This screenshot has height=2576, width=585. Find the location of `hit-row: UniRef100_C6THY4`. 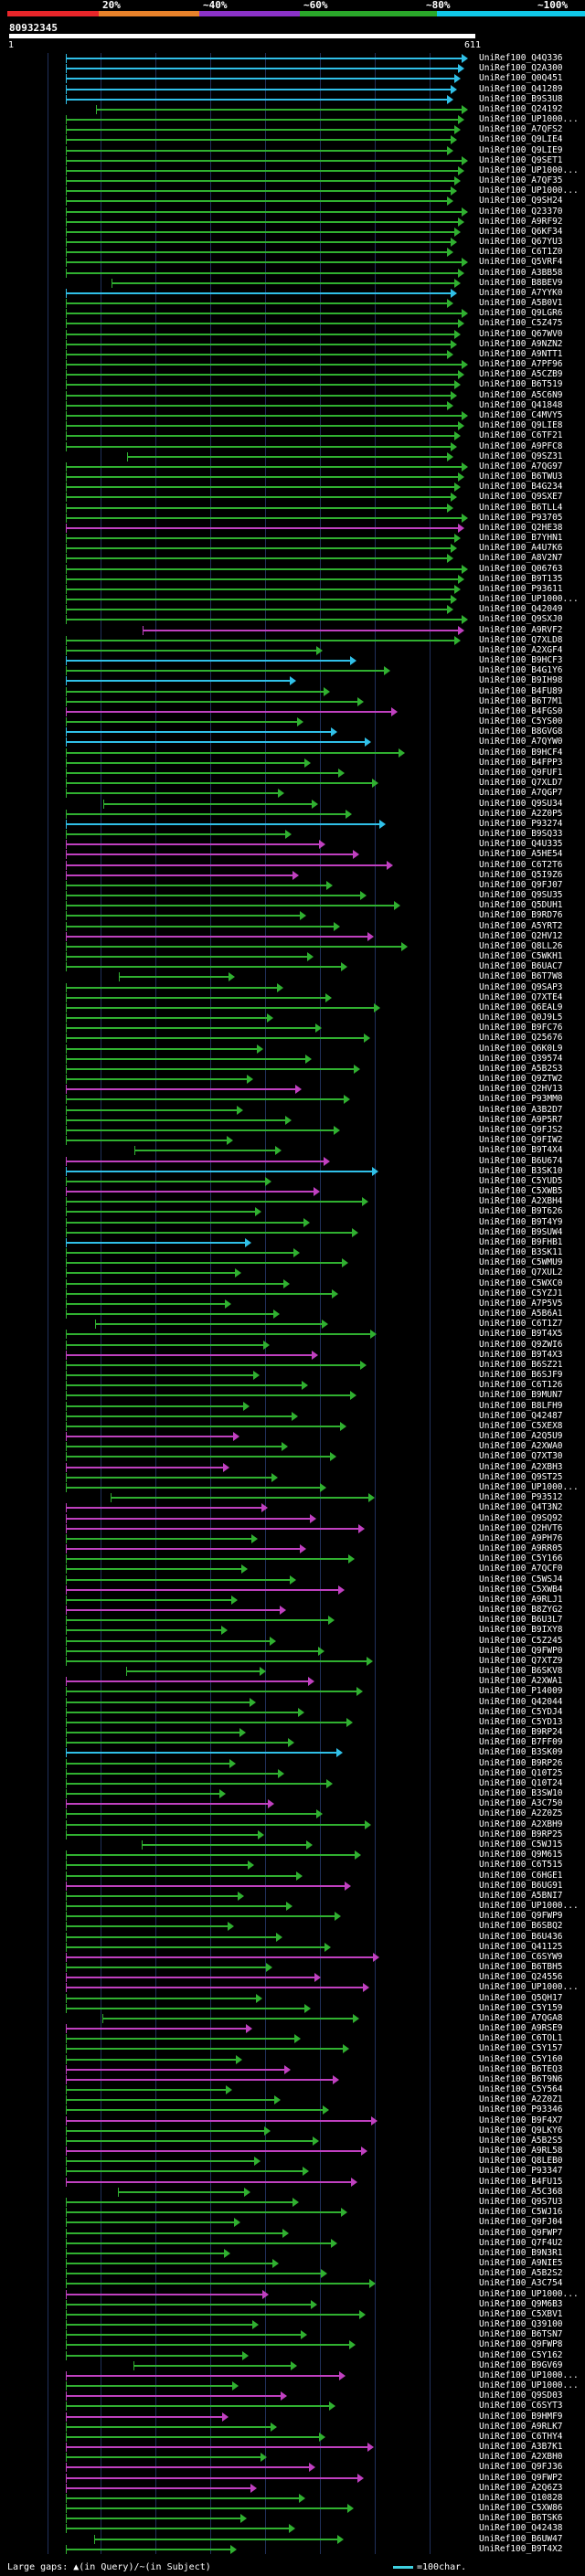

hit-row: UniRef100_C6THY4 is located at coordinates (293, 2437).